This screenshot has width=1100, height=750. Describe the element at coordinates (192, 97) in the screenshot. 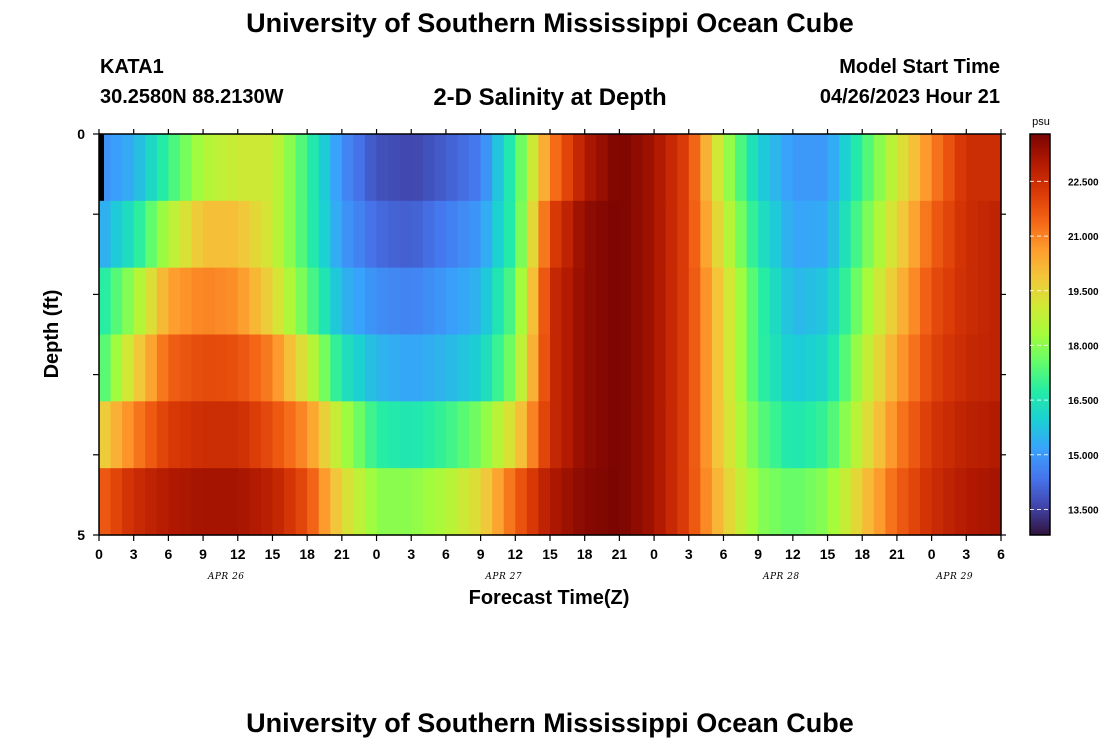

I see `station-coordinates: 30.2580N 88.2130W` at that location.